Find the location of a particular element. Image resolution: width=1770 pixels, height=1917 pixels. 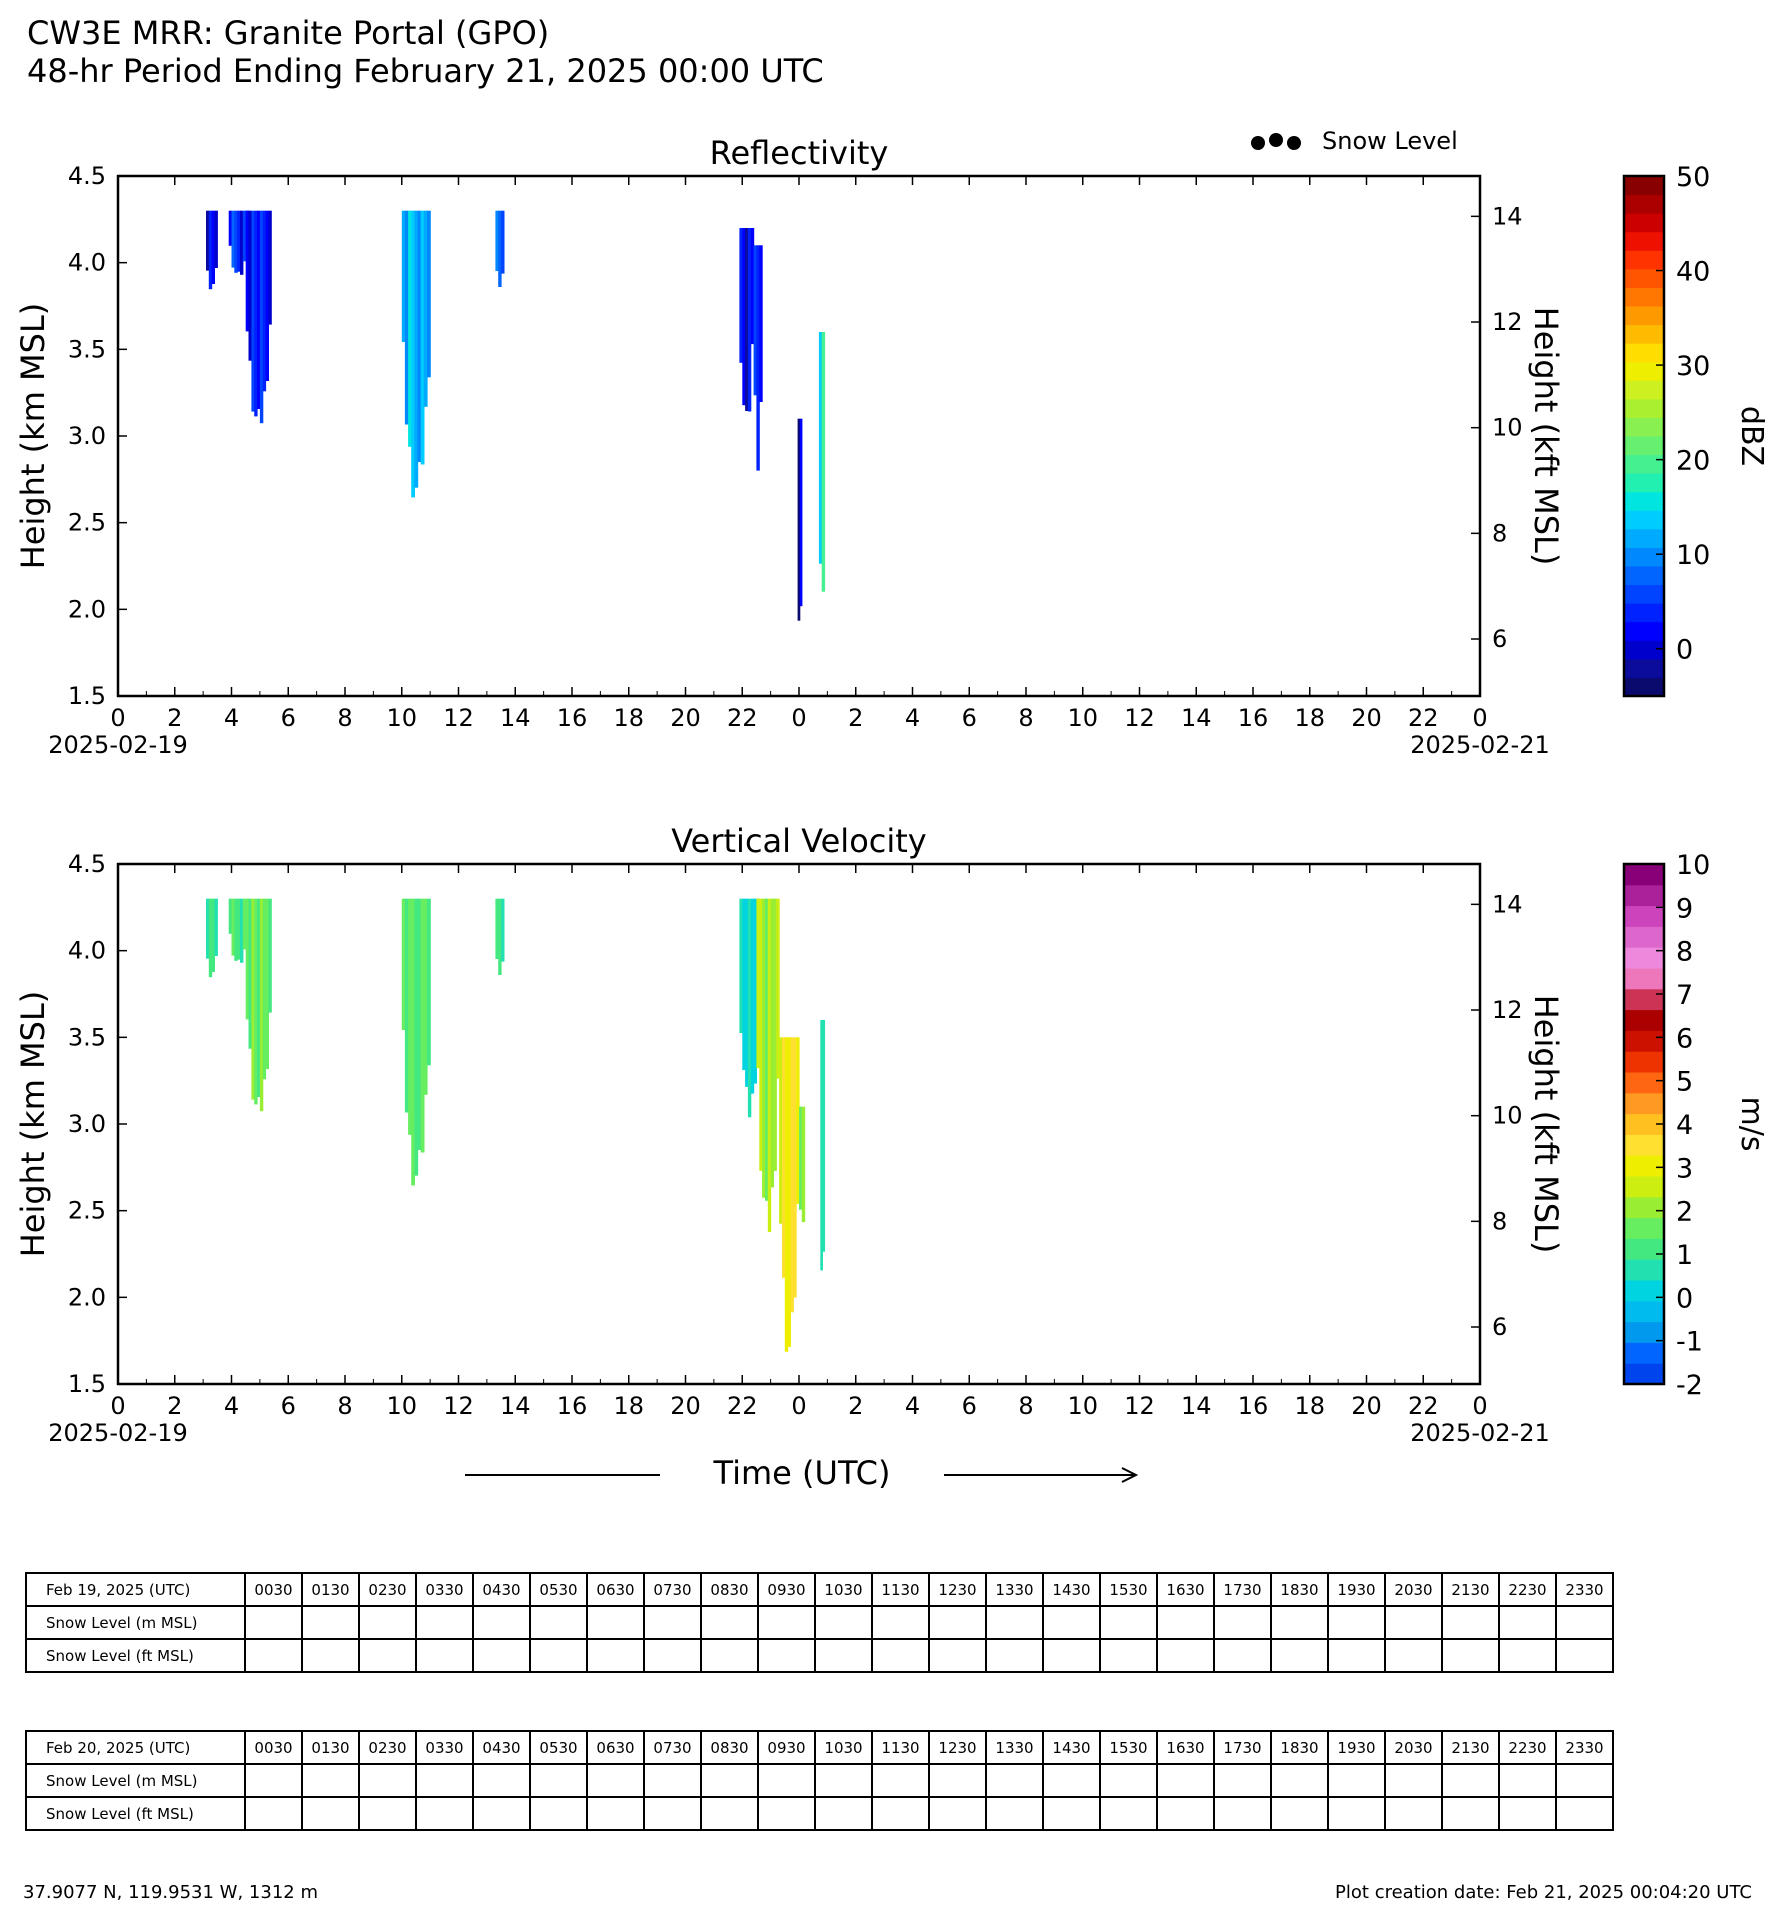

station-location: 37.9077 N, 119.9531 W, 1312 m is located at coordinates (170, 1892).